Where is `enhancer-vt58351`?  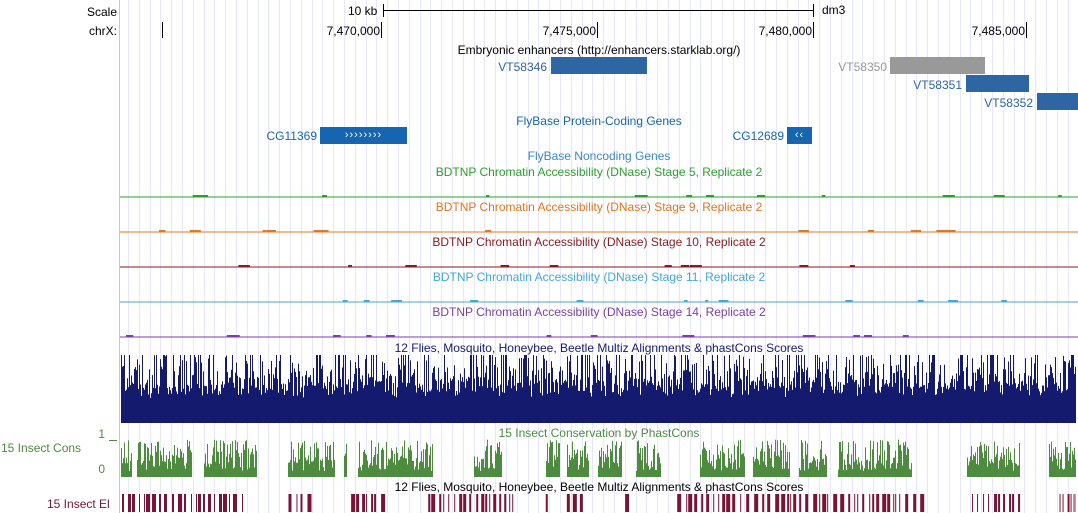 enhancer-vt58351 is located at coordinates (997, 83).